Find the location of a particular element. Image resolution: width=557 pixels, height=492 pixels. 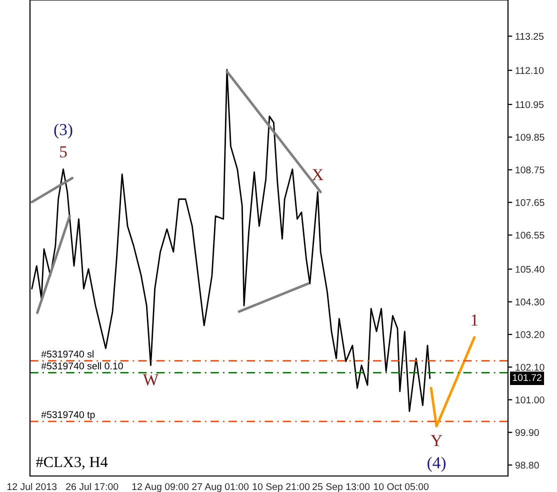

y-tick-label: 99.90 is located at coordinates (527, 432).